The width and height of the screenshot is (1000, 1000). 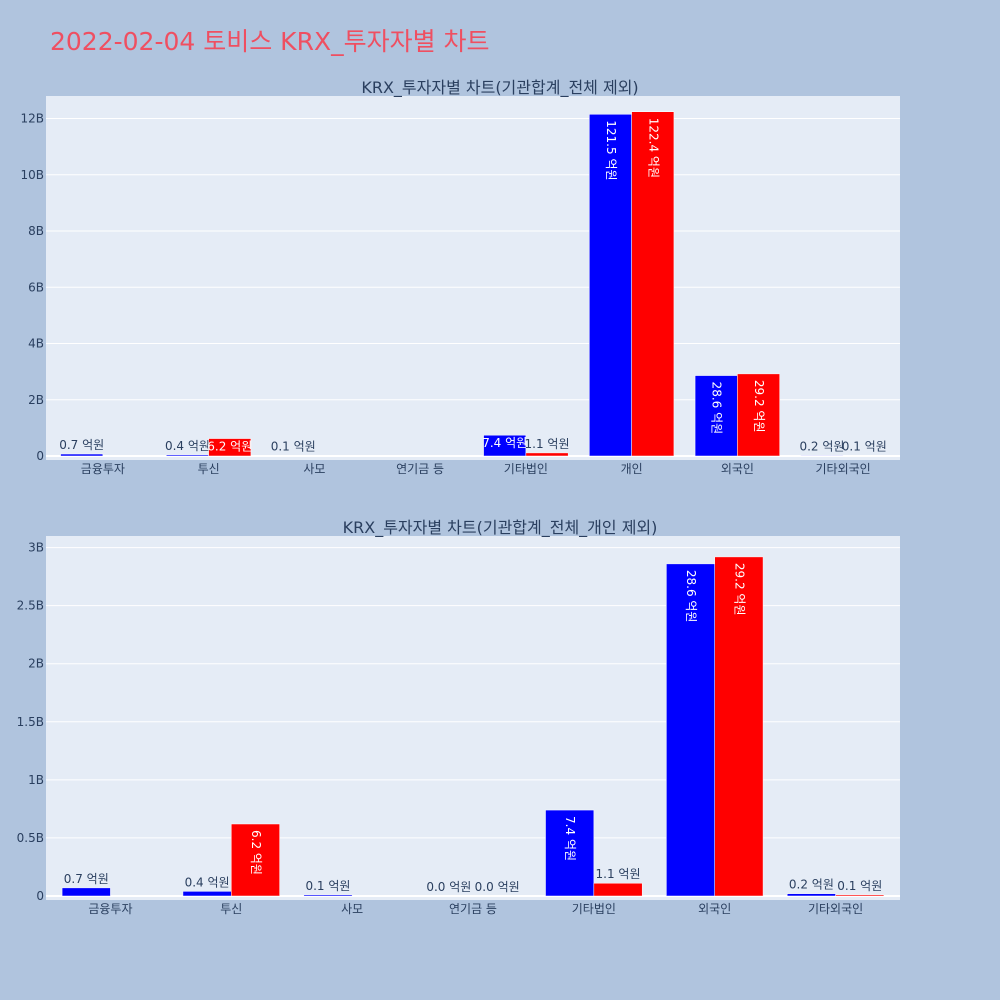 I want to click on y-tick-label: 0.5B, so click(x=30, y=838).